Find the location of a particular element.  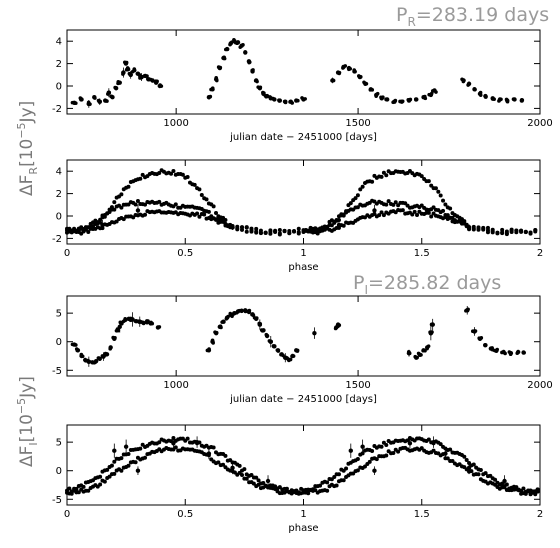

x-tick-label: 1 is located at coordinates (303, 253).